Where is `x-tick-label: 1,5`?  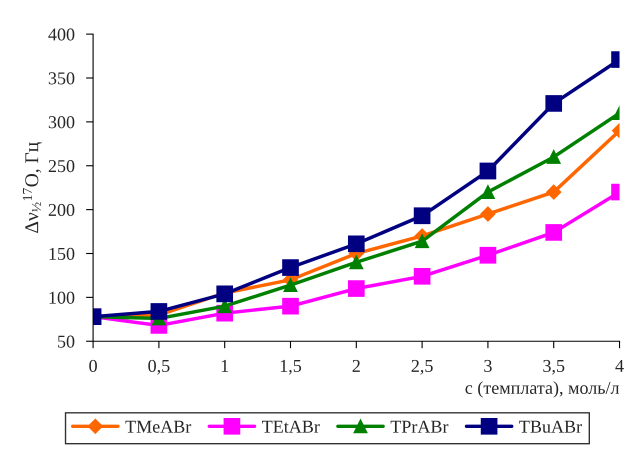 x-tick-label: 1,5 is located at coordinates (291, 367).